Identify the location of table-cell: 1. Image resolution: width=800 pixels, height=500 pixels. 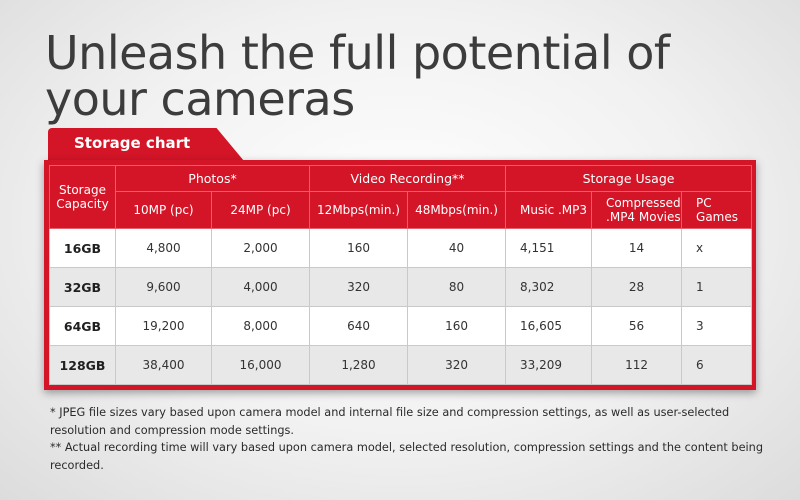
(717, 287).